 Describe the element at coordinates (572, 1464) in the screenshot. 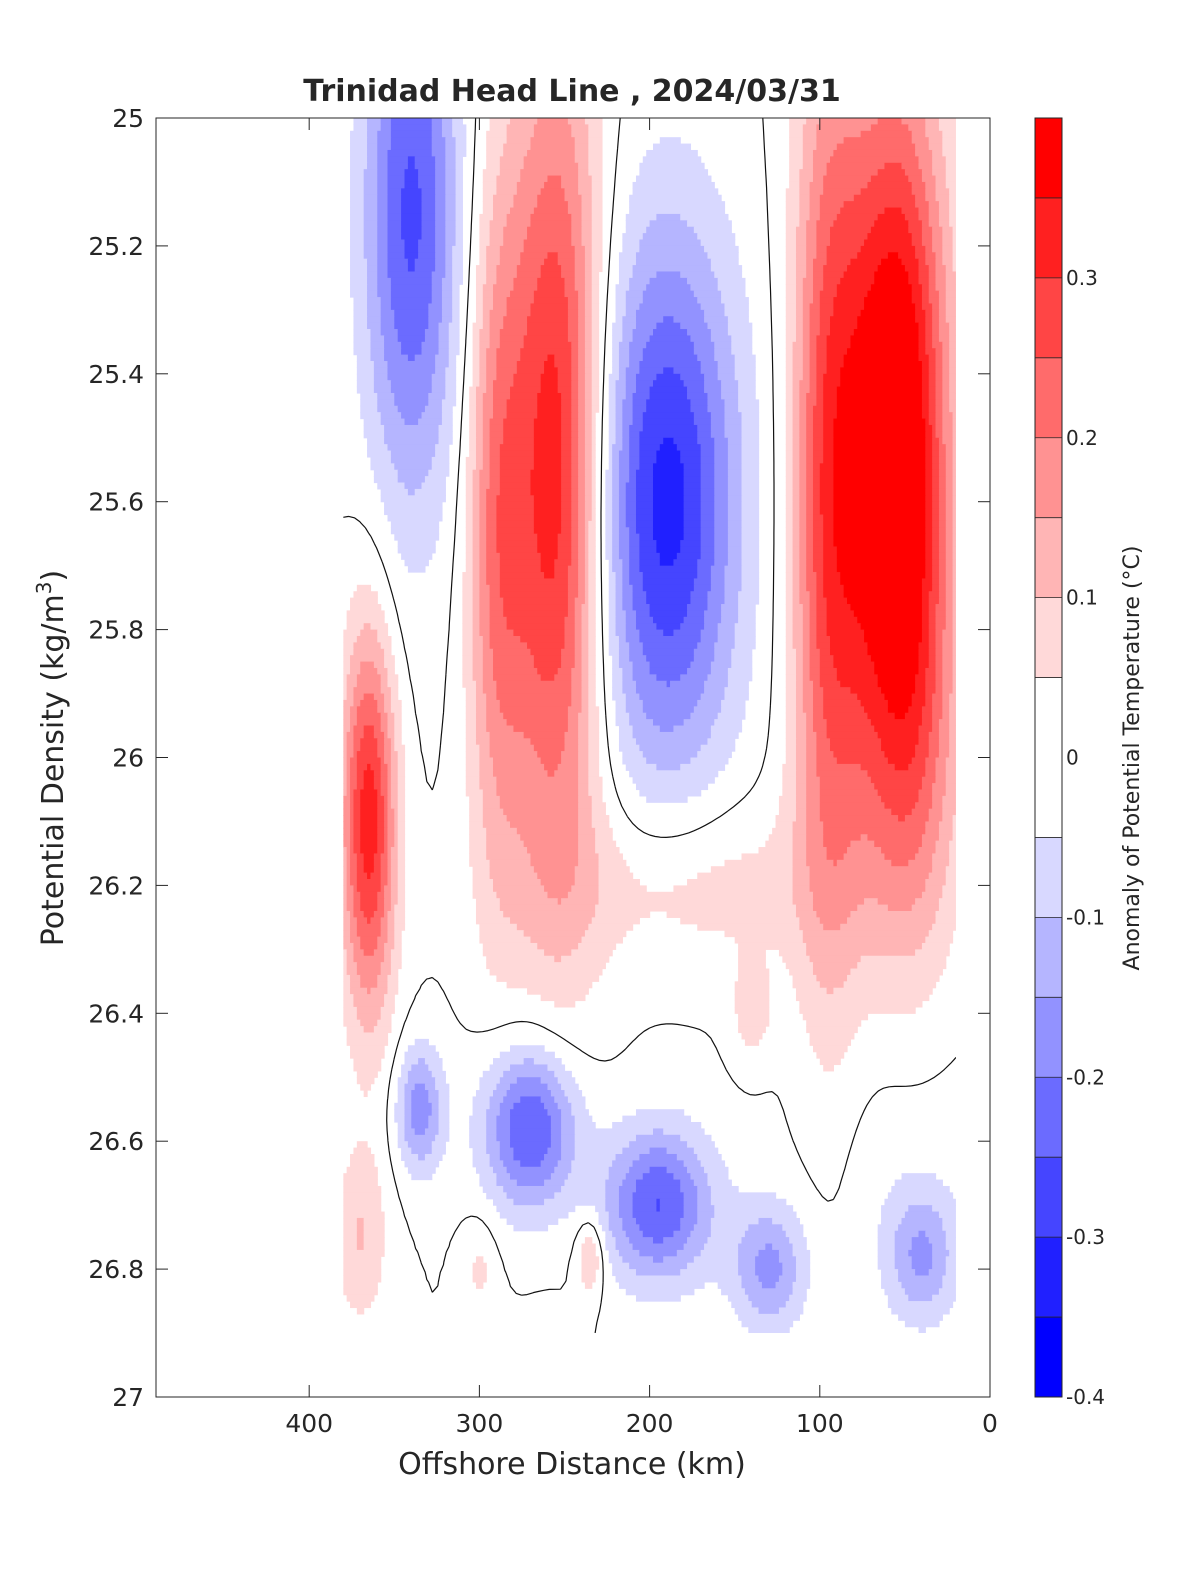

I see `x-axis-label: Offshore Distance (km)` at that location.